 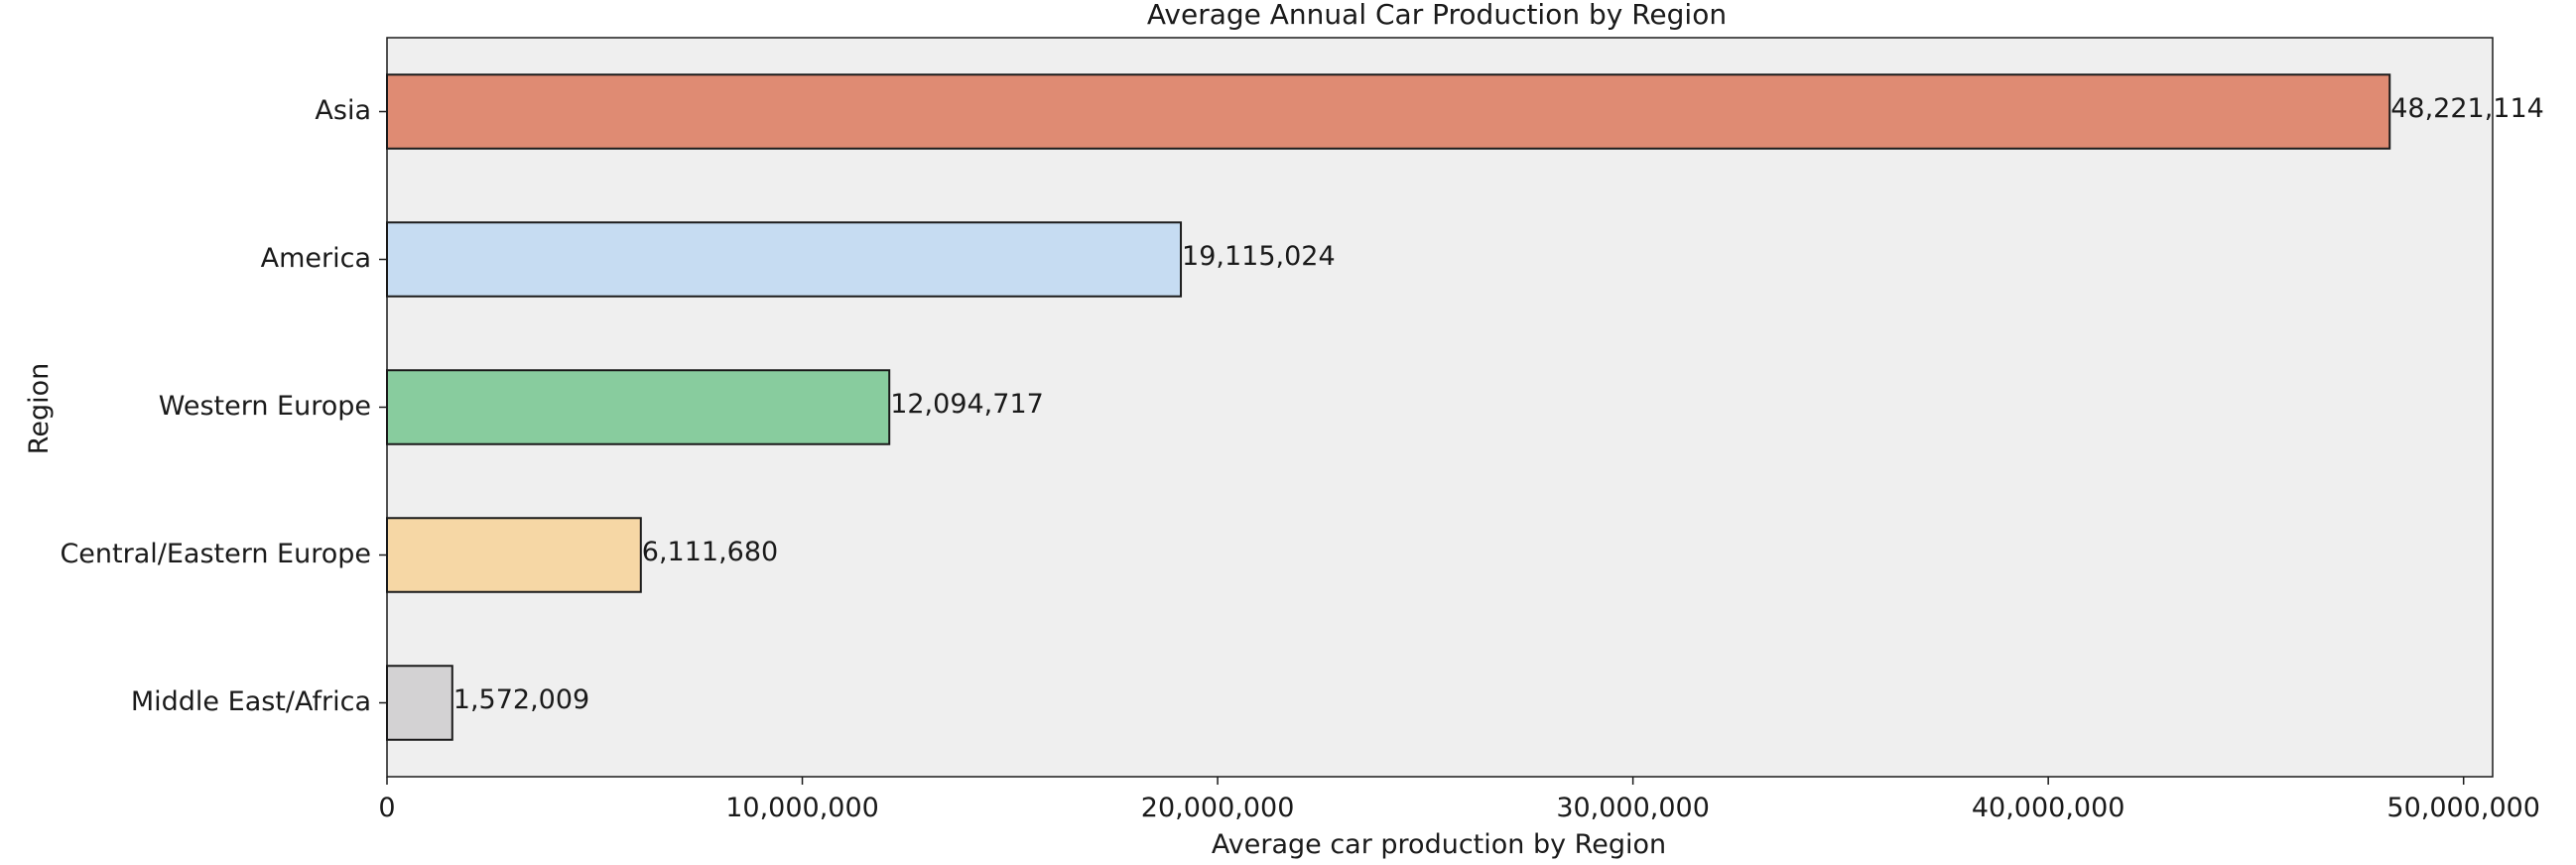 What do you see at coordinates (40, 408) in the screenshot?
I see `y-axis-title: Region` at bounding box center [40, 408].